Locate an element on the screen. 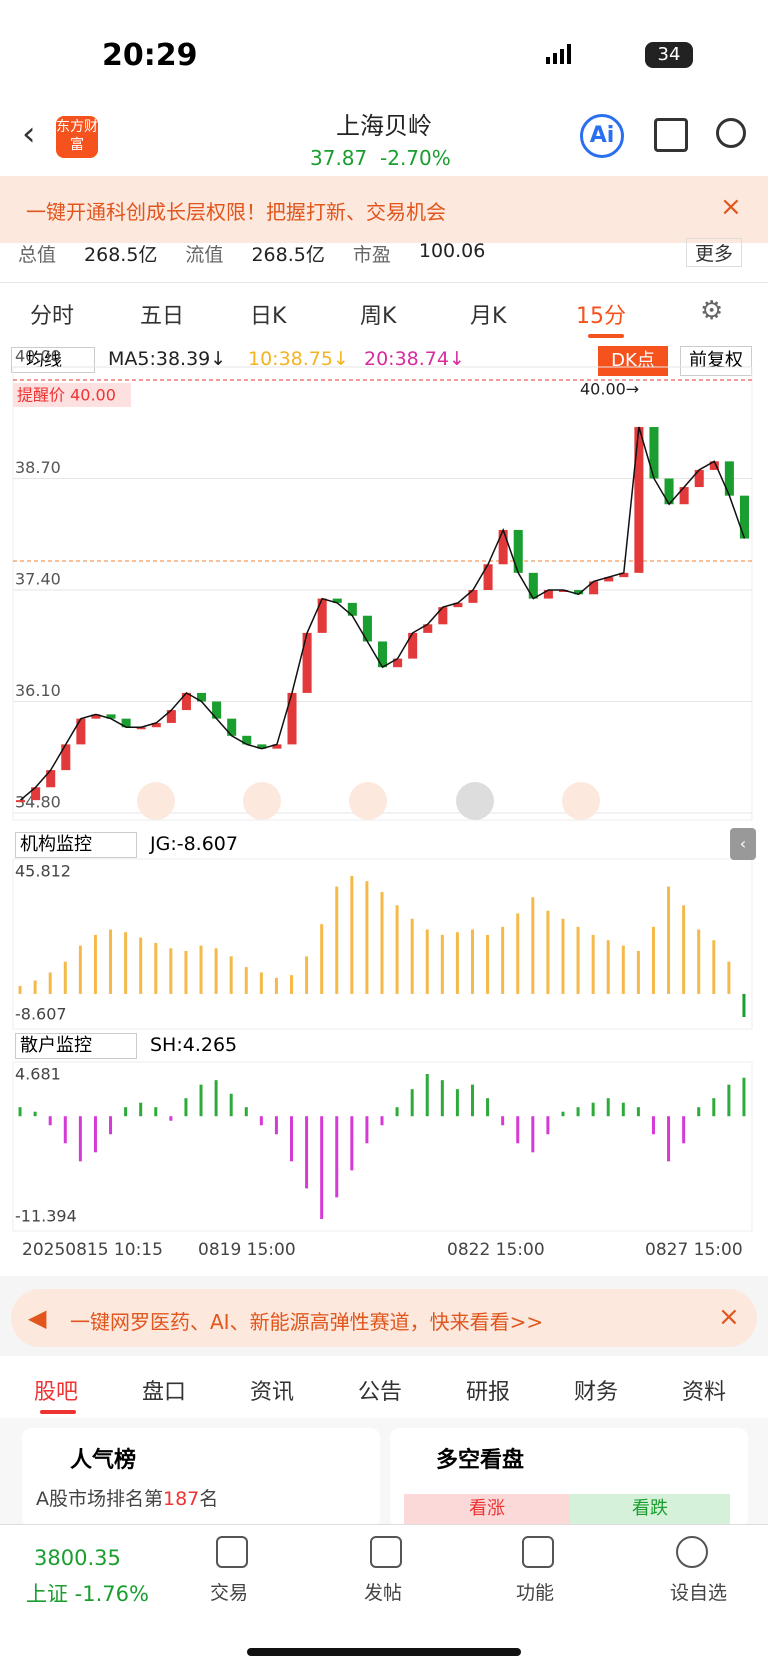  y-tick-label: 38.70 is located at coordinates (38, 467).